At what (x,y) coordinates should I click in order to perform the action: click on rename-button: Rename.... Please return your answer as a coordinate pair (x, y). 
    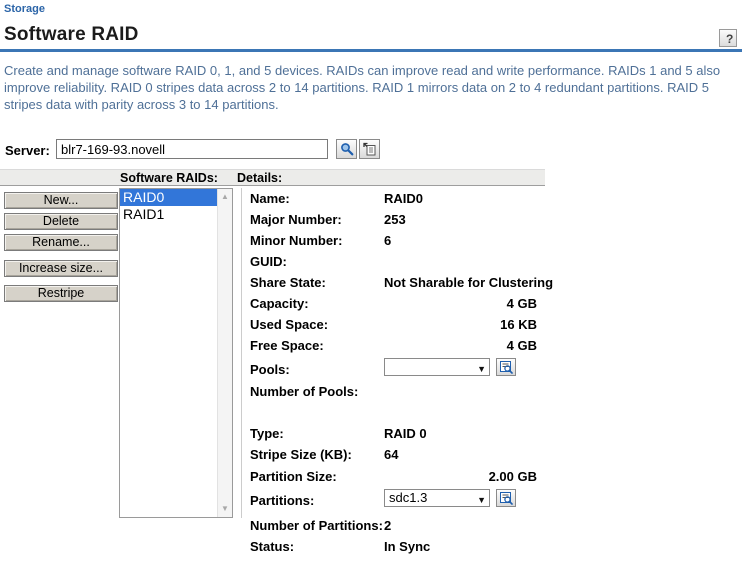
    Looking at the image, I should click on (61, 242).